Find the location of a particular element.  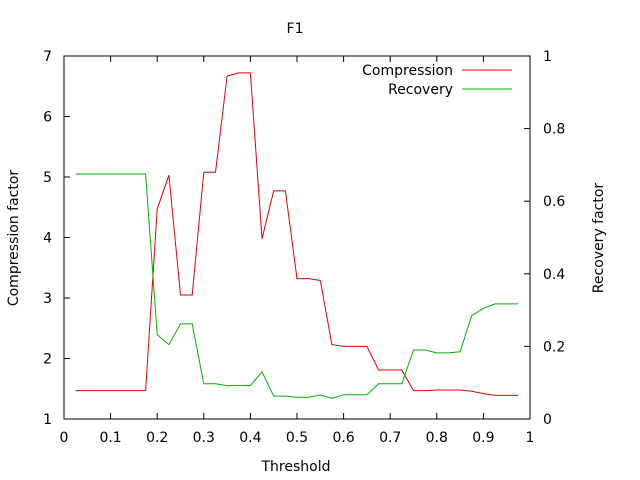

y-tick-label: 1 is located at coordinates (47, 420).